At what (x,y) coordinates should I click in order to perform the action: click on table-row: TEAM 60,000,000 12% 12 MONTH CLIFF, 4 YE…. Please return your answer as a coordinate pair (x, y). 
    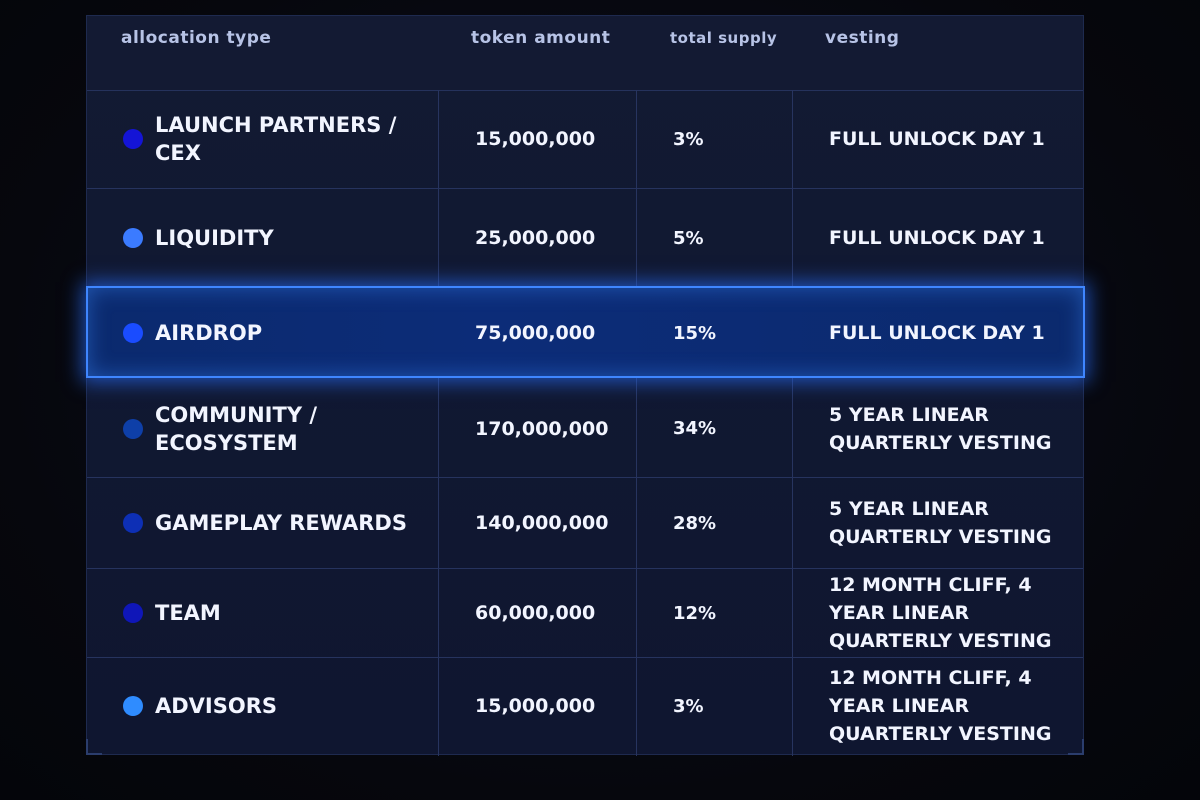
    Looking at the image, I should click on (585, 613).